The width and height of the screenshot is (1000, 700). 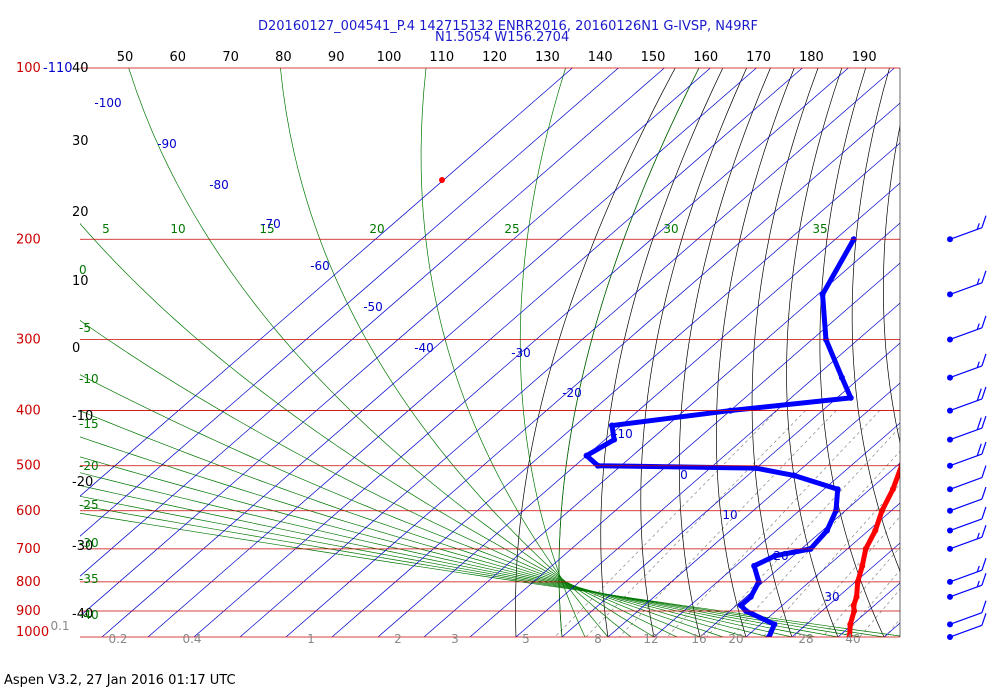 I want to click on isotherm-label: 0, so click(x=684, y=475).